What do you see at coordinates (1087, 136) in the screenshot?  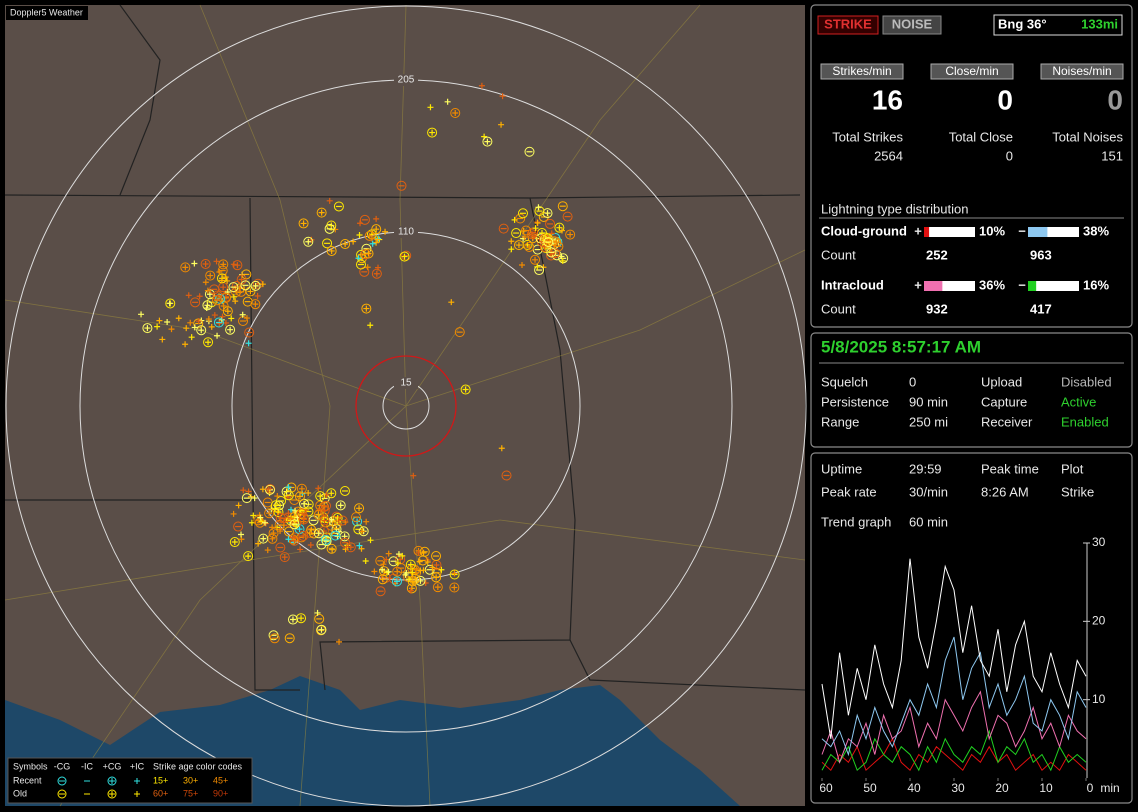 I see `total-label: Total Noises` at bounding box center [1087, 136].